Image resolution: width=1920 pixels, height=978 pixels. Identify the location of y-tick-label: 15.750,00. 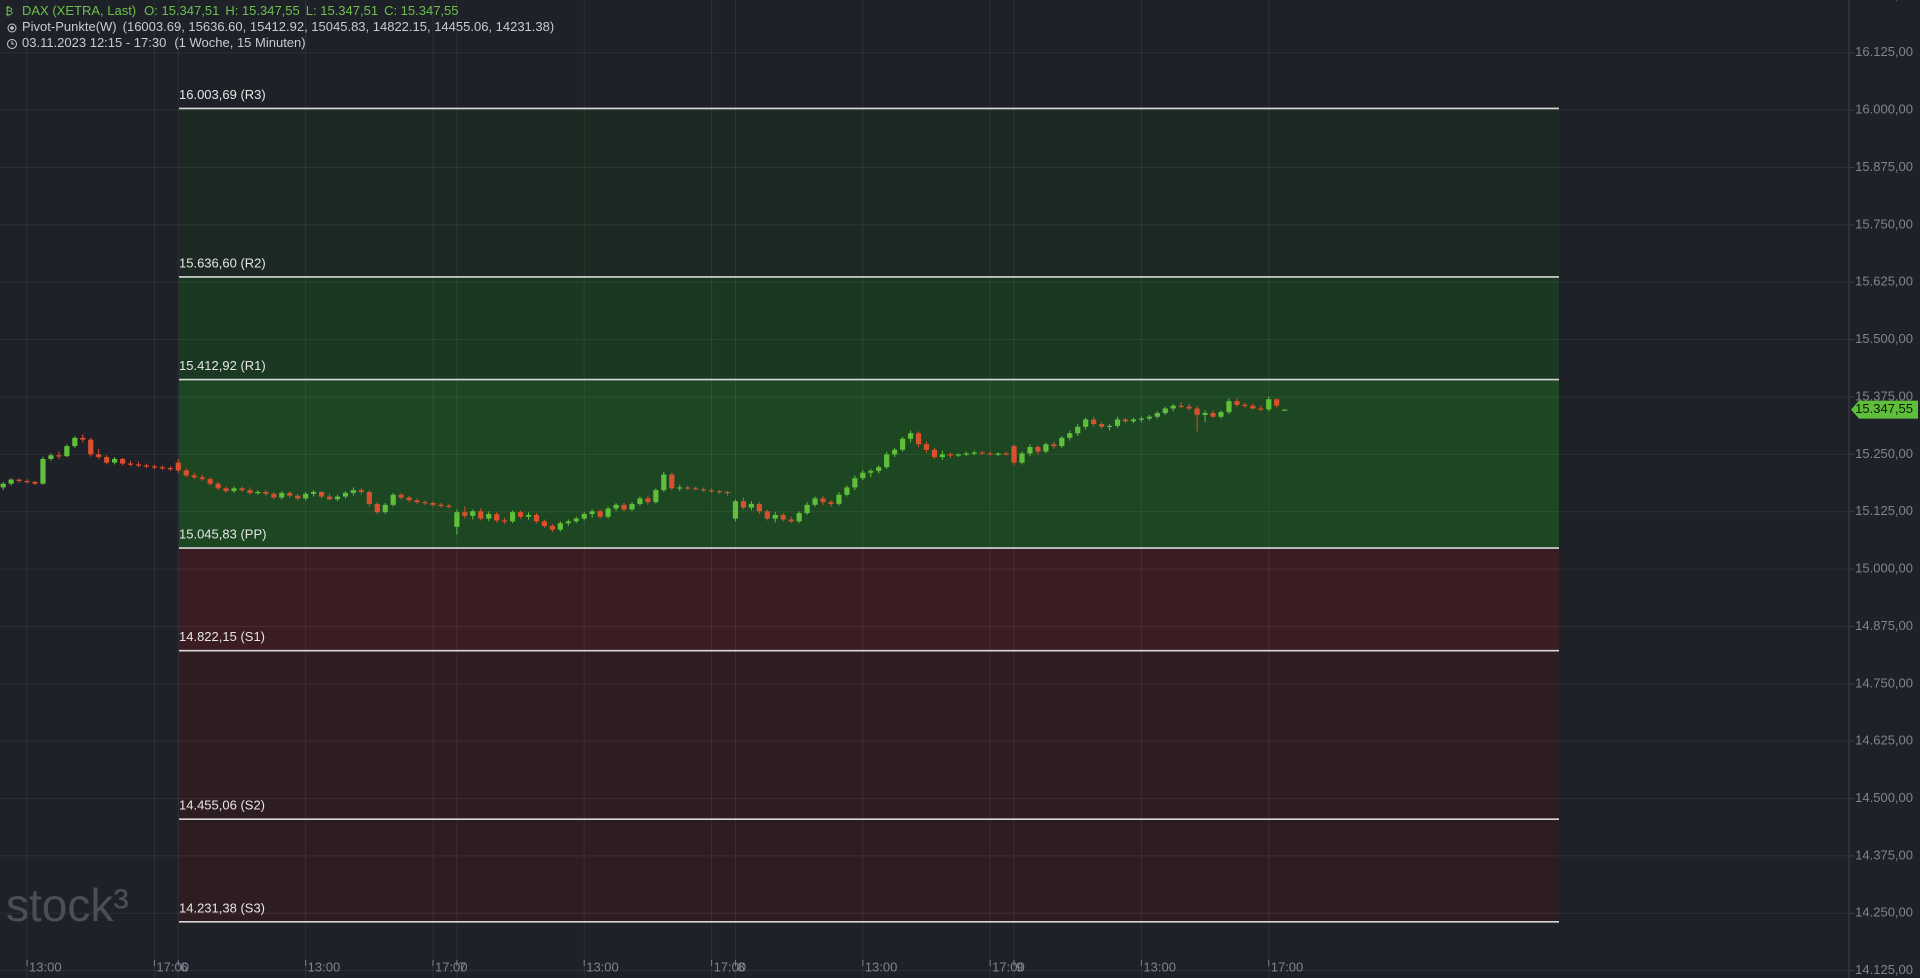
(1884, 223).